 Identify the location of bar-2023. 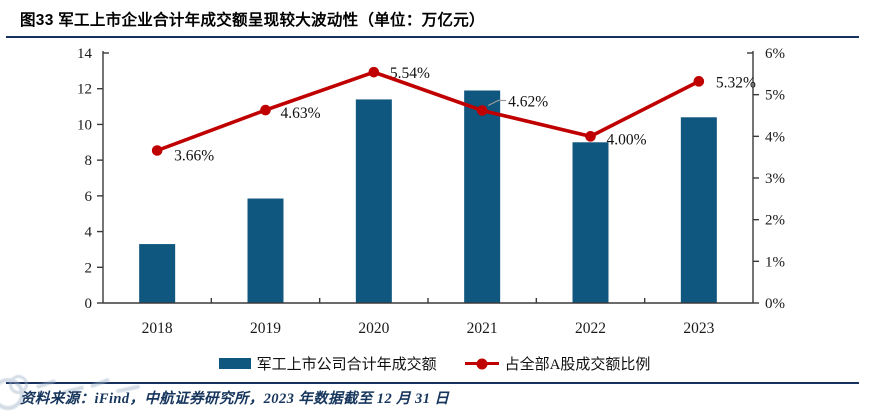
(698, 210).